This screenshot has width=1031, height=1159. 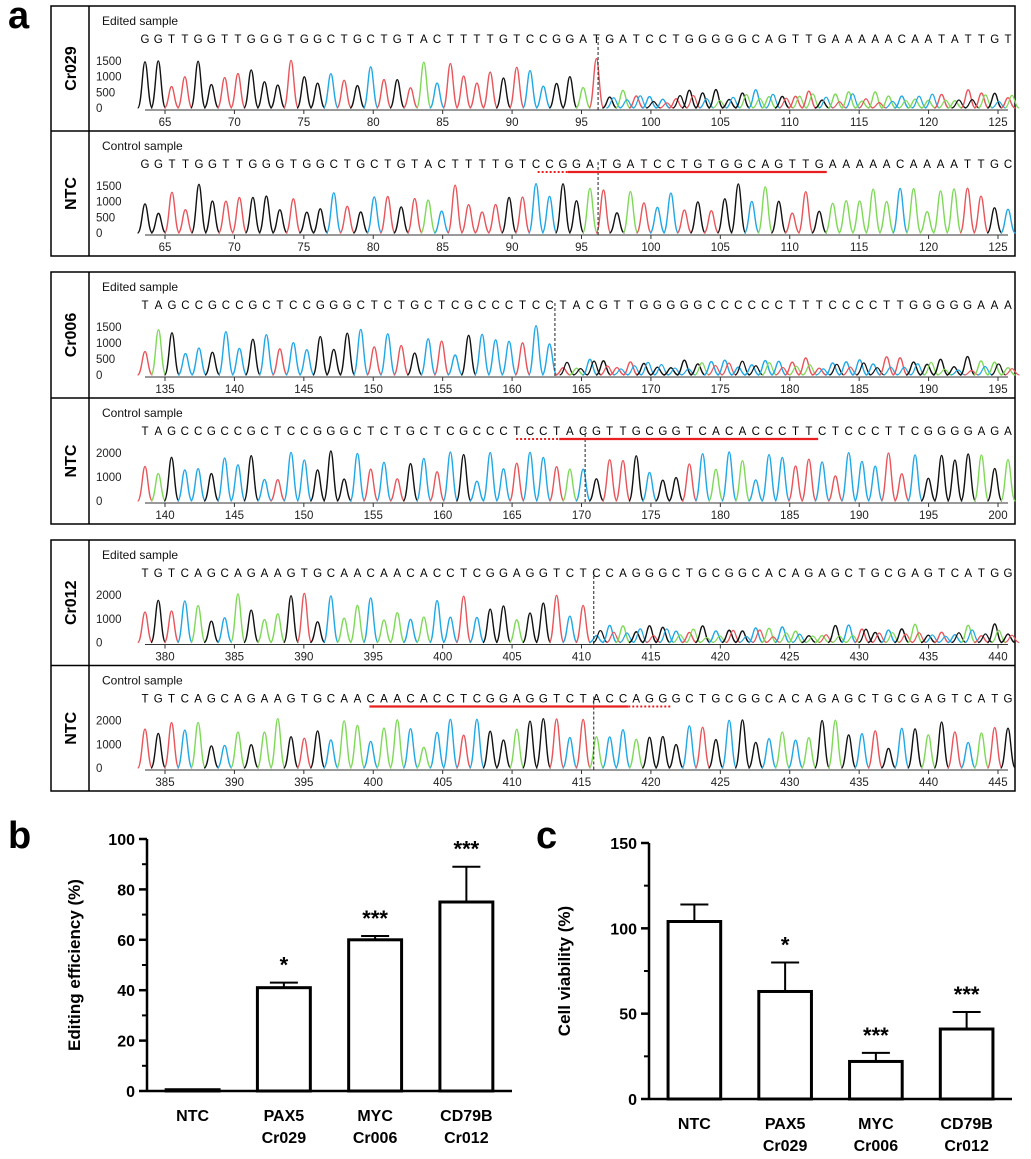 I want to click on x-tick-label: 425, so click(x=720, y=783).